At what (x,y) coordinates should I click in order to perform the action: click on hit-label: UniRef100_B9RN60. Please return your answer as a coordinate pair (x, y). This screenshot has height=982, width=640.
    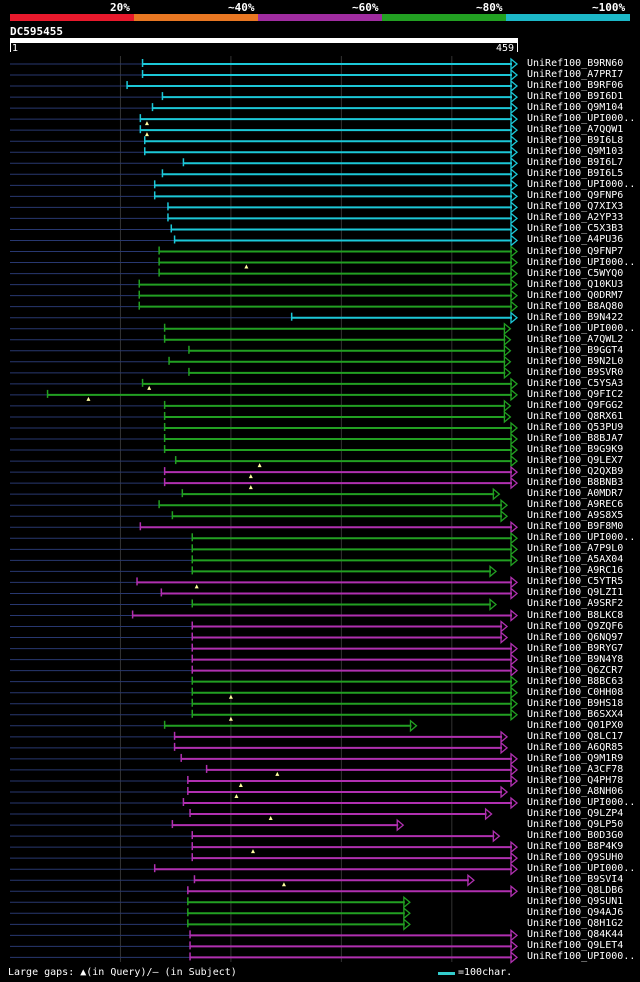
    Looking at the image, I should click on (575, 63).